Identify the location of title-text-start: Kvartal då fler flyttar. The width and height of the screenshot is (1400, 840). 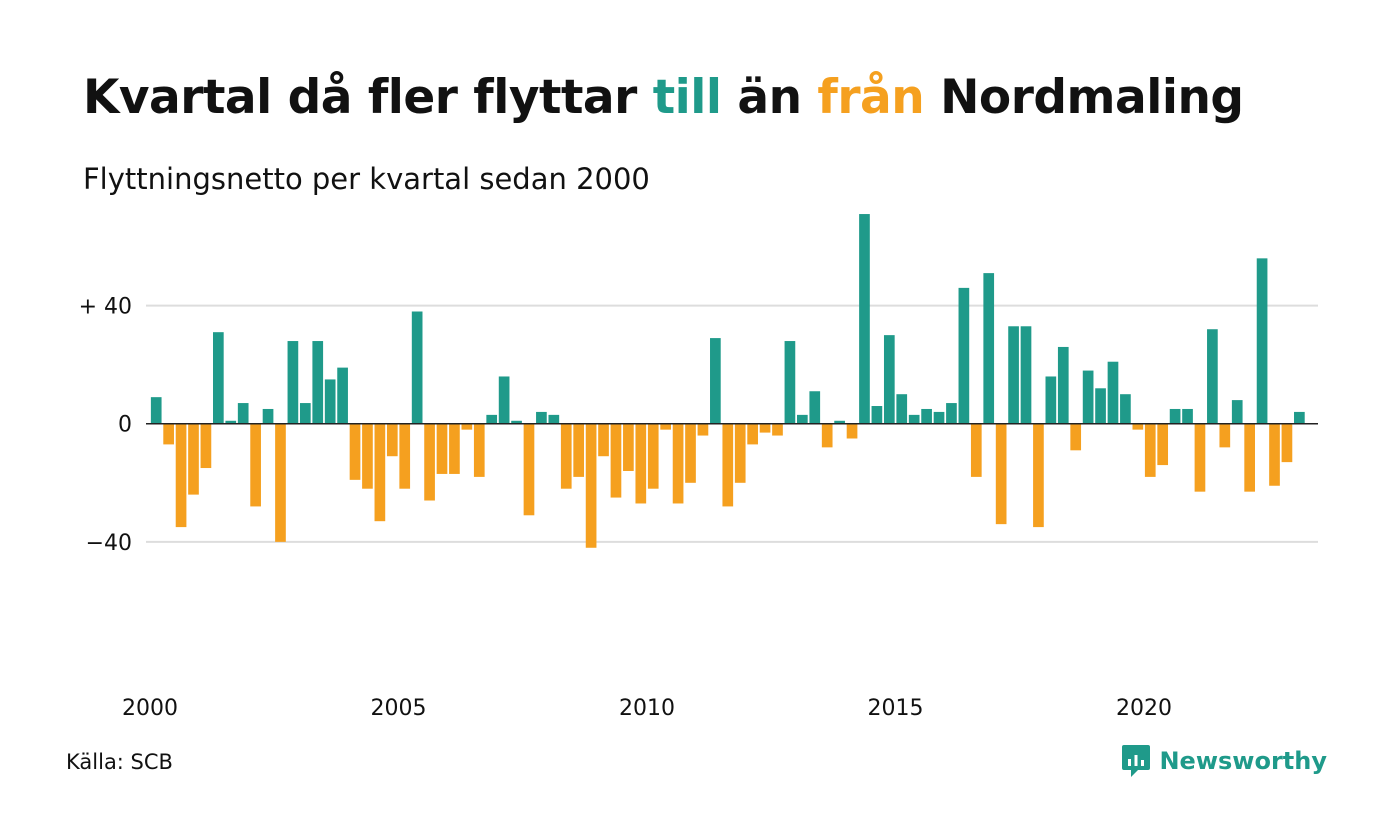
(368, 97).